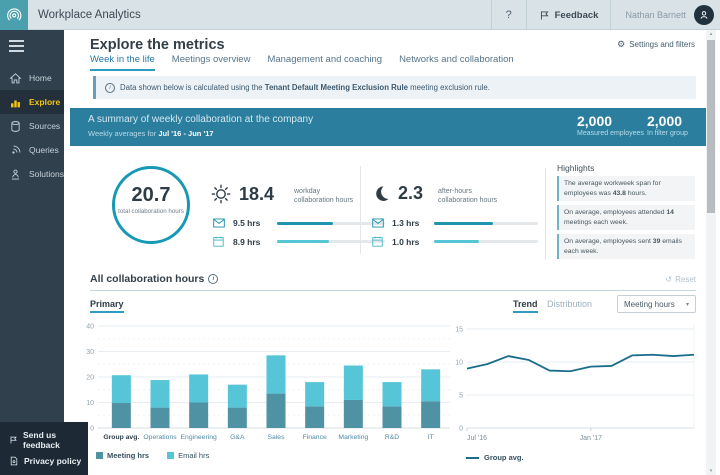 This screenshot has height=475, width=720. What do you see at coordinates (610, 133) in the screenshot?
I see `stat-label: Measured employees` at bounding box center [610, 133].